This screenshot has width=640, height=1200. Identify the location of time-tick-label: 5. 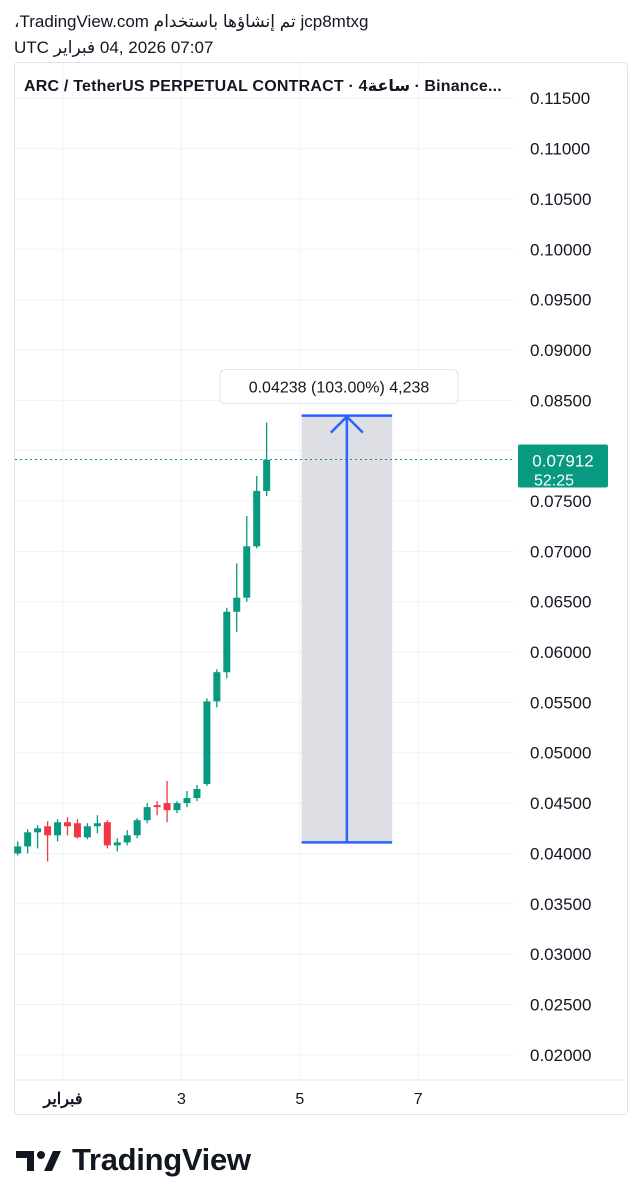
(299, 1099).